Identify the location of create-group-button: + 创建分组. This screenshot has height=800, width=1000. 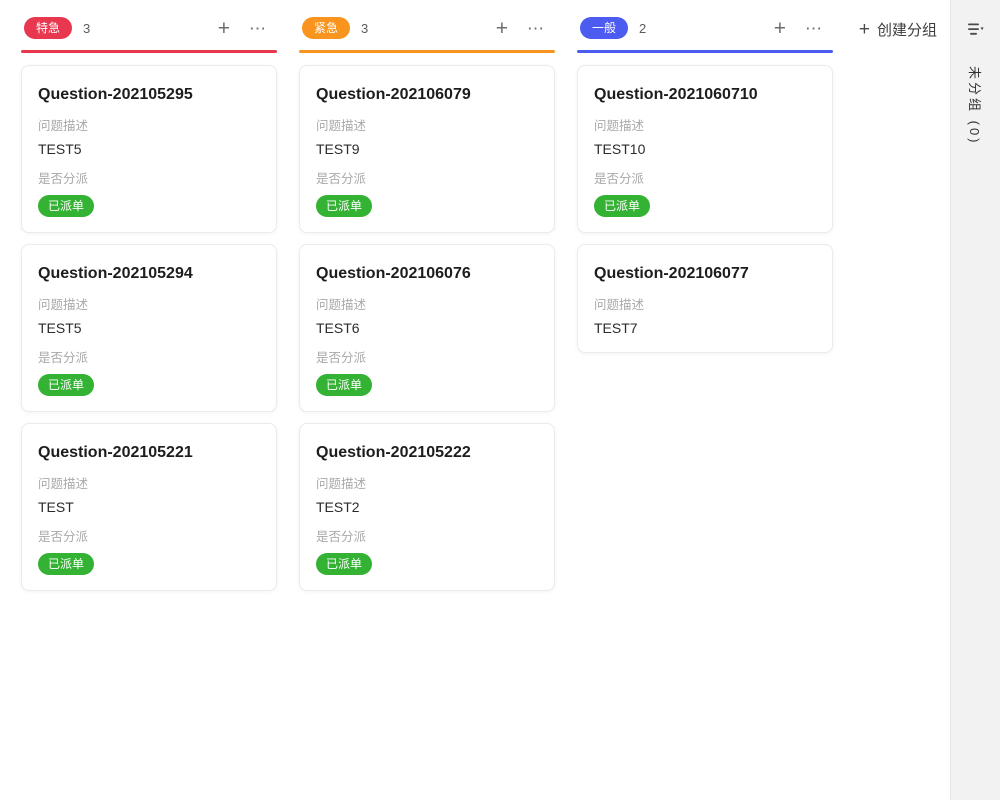
(898, 29).